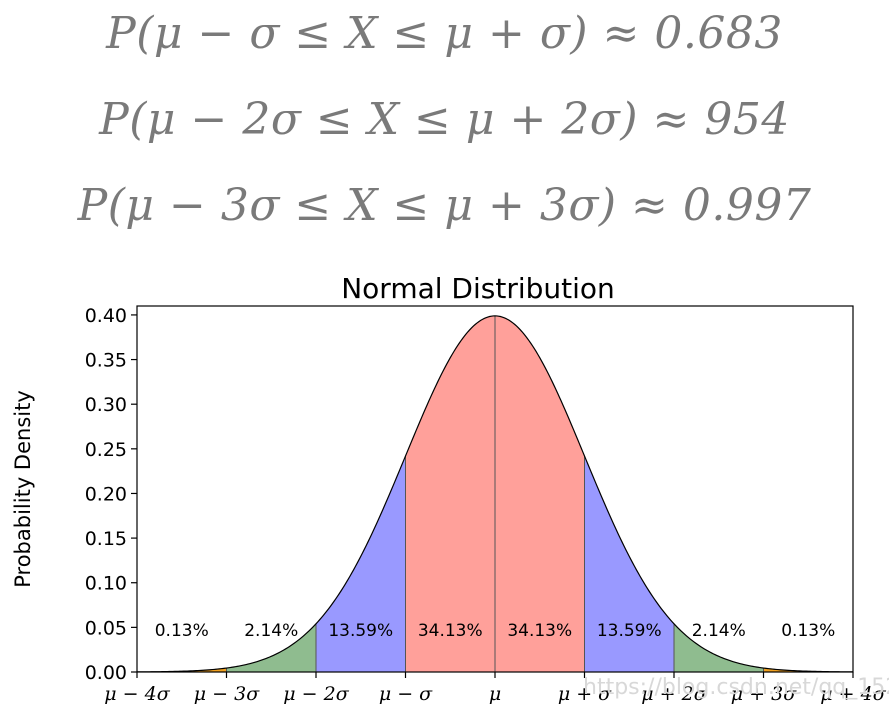 Image resolution: width=889 pixels, height=710 pixels. I want to click on chart-title: Normal Distribution, so click(478, 288).